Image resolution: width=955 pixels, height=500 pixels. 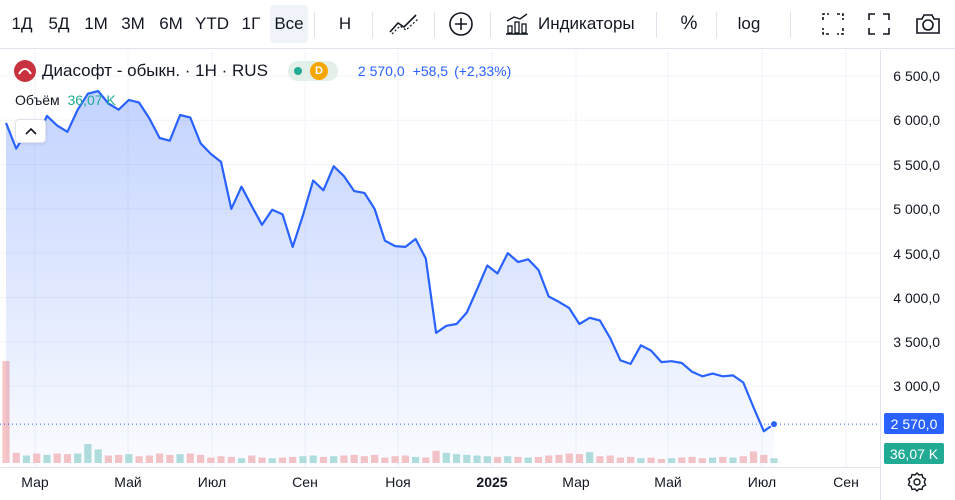 I want to click on price-tick-label: 4 000,0, so click(x=916, y=298).